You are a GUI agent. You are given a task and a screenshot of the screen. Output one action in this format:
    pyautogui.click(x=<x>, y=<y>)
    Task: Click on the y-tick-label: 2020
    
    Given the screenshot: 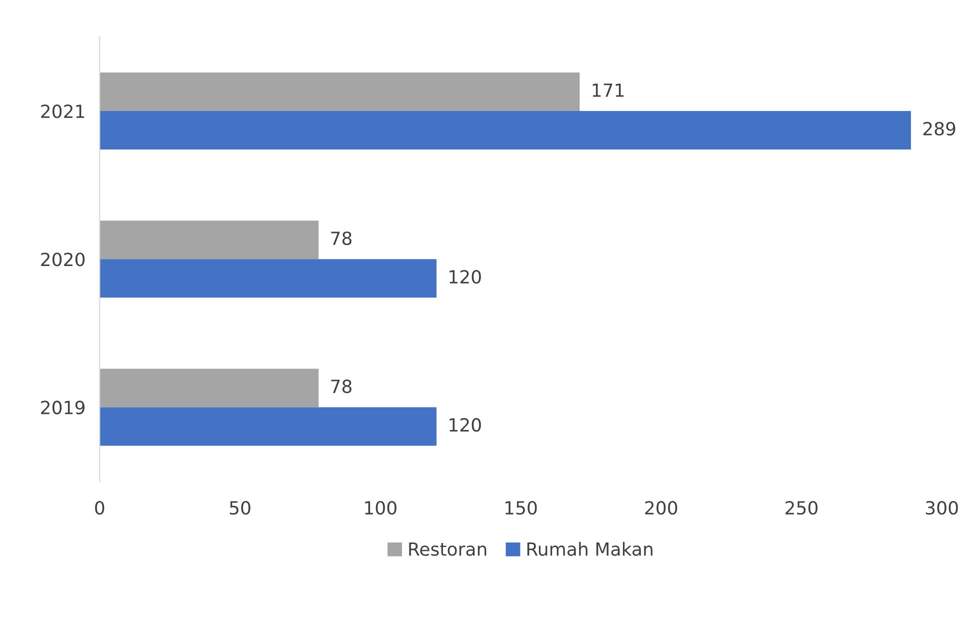 What is the action you would take?
    pyautogui.click(x=63, y=259)
    